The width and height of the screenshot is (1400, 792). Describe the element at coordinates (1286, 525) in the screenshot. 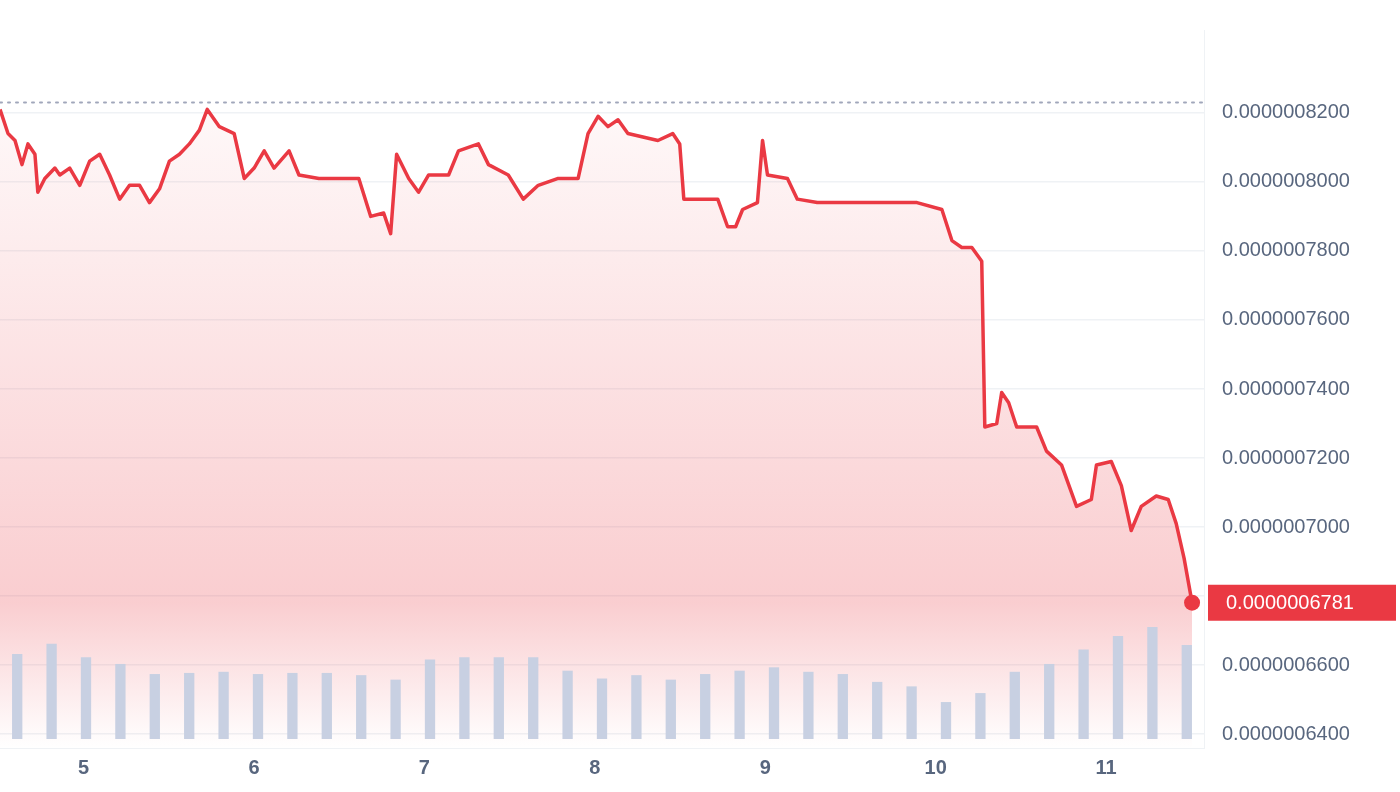

I see `y-tick-label: 0.0000007000` at that location.